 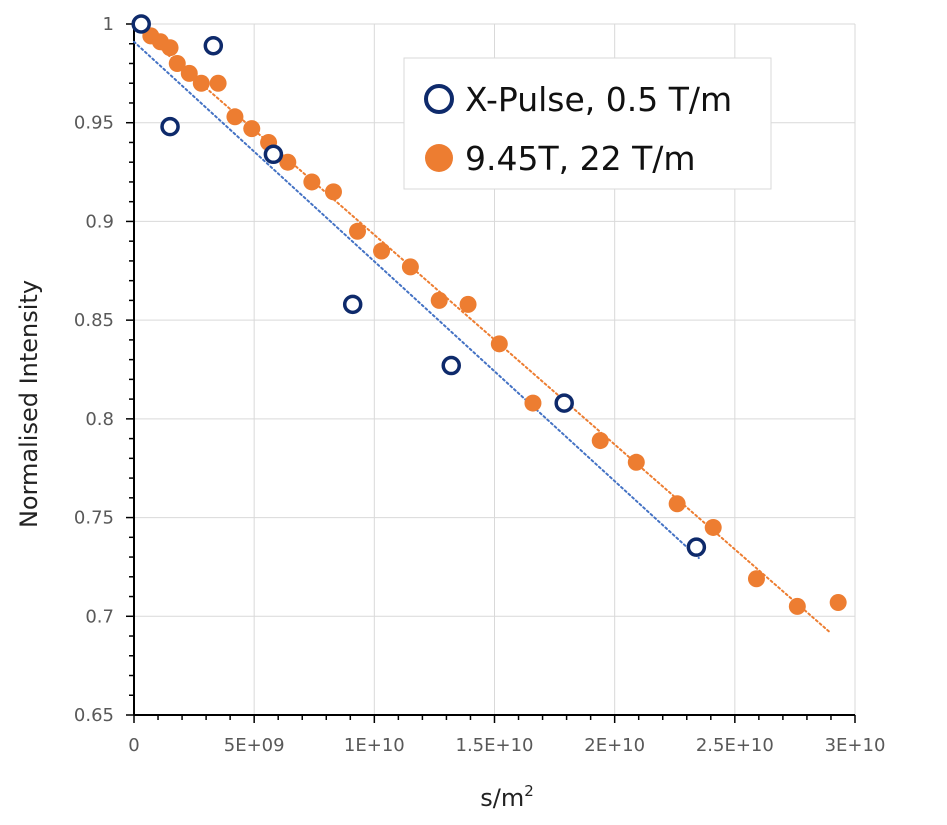 What do you see at coordinates (99, 419) in the screenshot?
I see `y-tick-label: 0.8` at bounding box center [99, 419].